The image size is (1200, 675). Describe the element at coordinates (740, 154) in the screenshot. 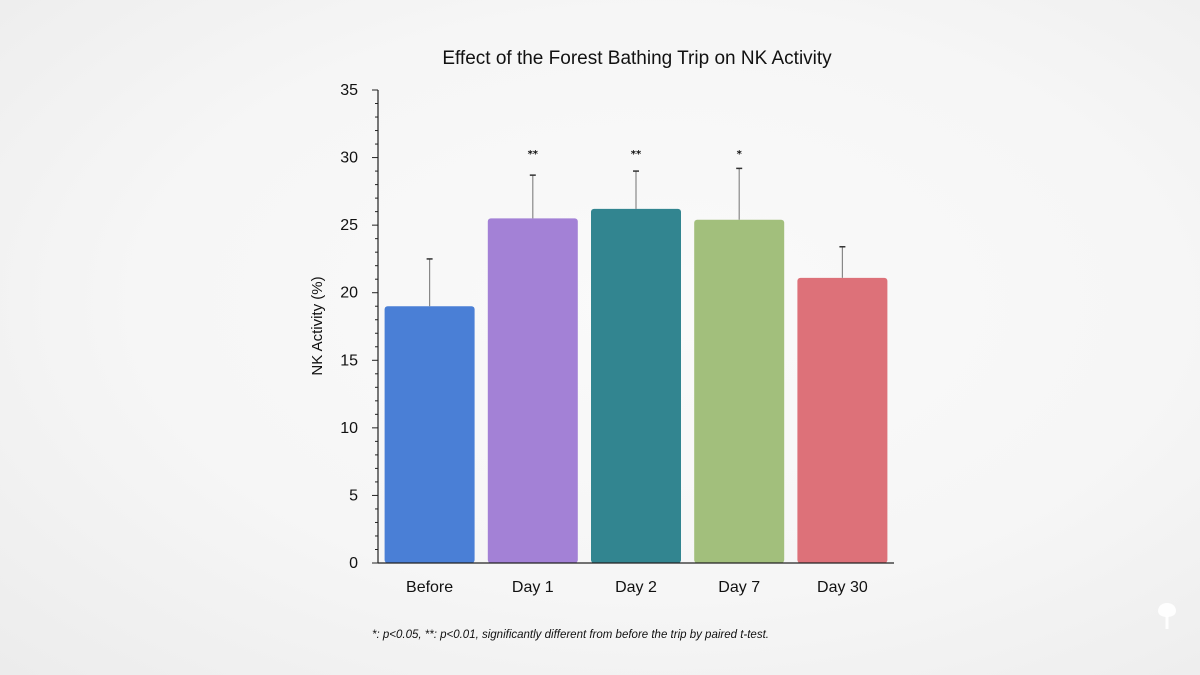

I see `significance-marker: *` at that location.